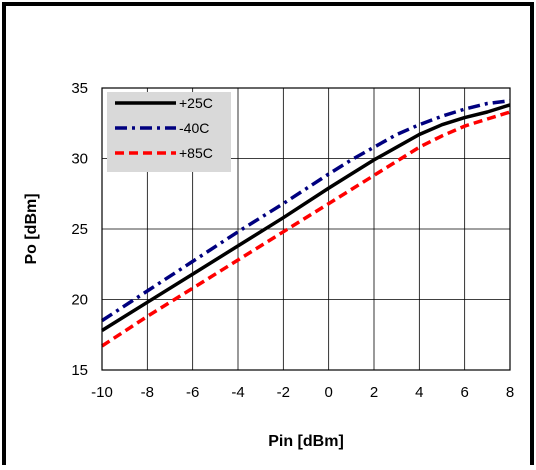 Image resolution: width=536 pixels, height=470 pixels. What do you see at coordinates (374, 392) in the screenshot?
I see `x-tick-label: 2` at bounding box center [374, 392].